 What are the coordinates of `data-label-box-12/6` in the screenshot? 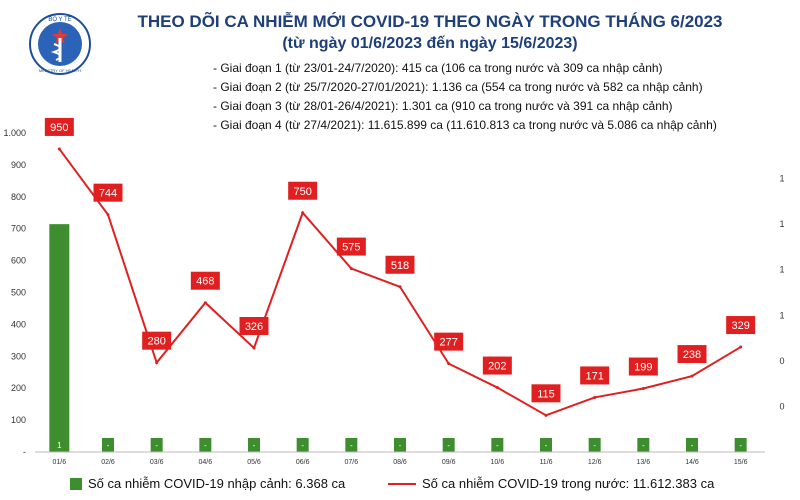 It's located at (595, 375).